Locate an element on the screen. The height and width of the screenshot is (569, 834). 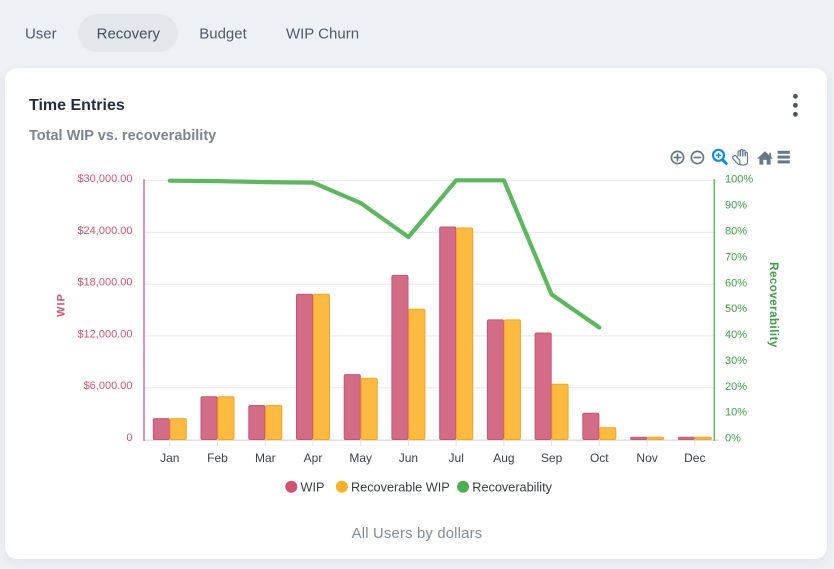
svg-text: Sep is located at coordinates (552, 458).